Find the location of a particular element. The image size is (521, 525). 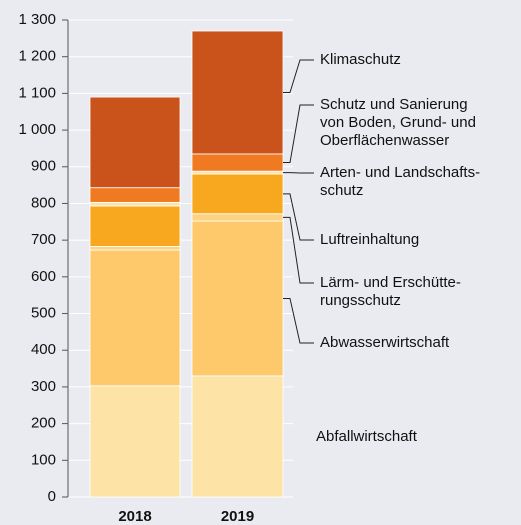

y-tick-label: 400 is located at coordinates (43, 349).